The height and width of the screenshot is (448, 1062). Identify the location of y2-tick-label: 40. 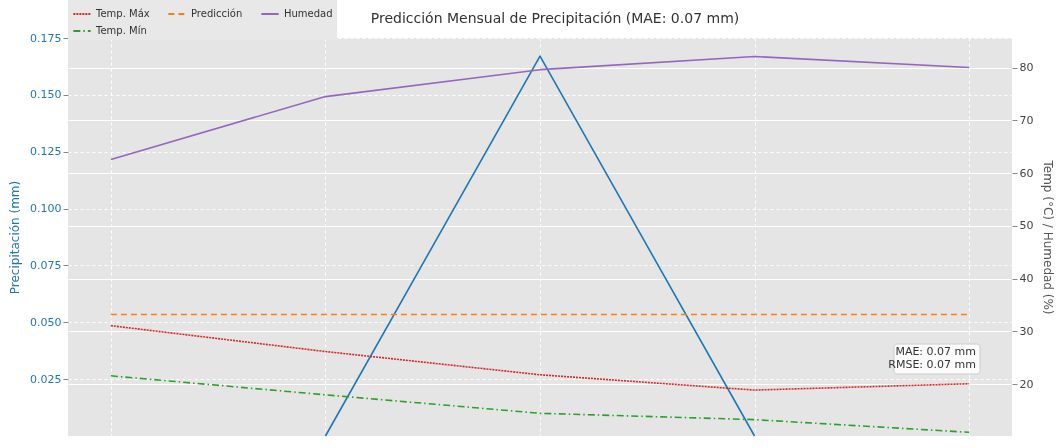
(1026, 279).